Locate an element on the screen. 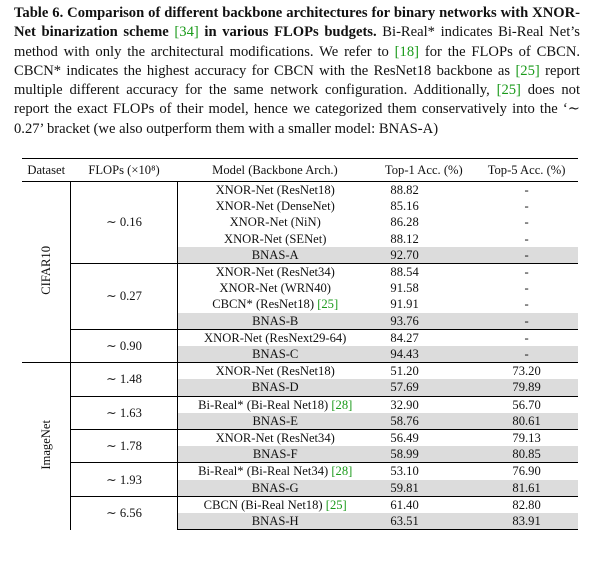 This screenshot has width=594, height=561. model-name: BNAS-A is located at coordinates (275, 254).